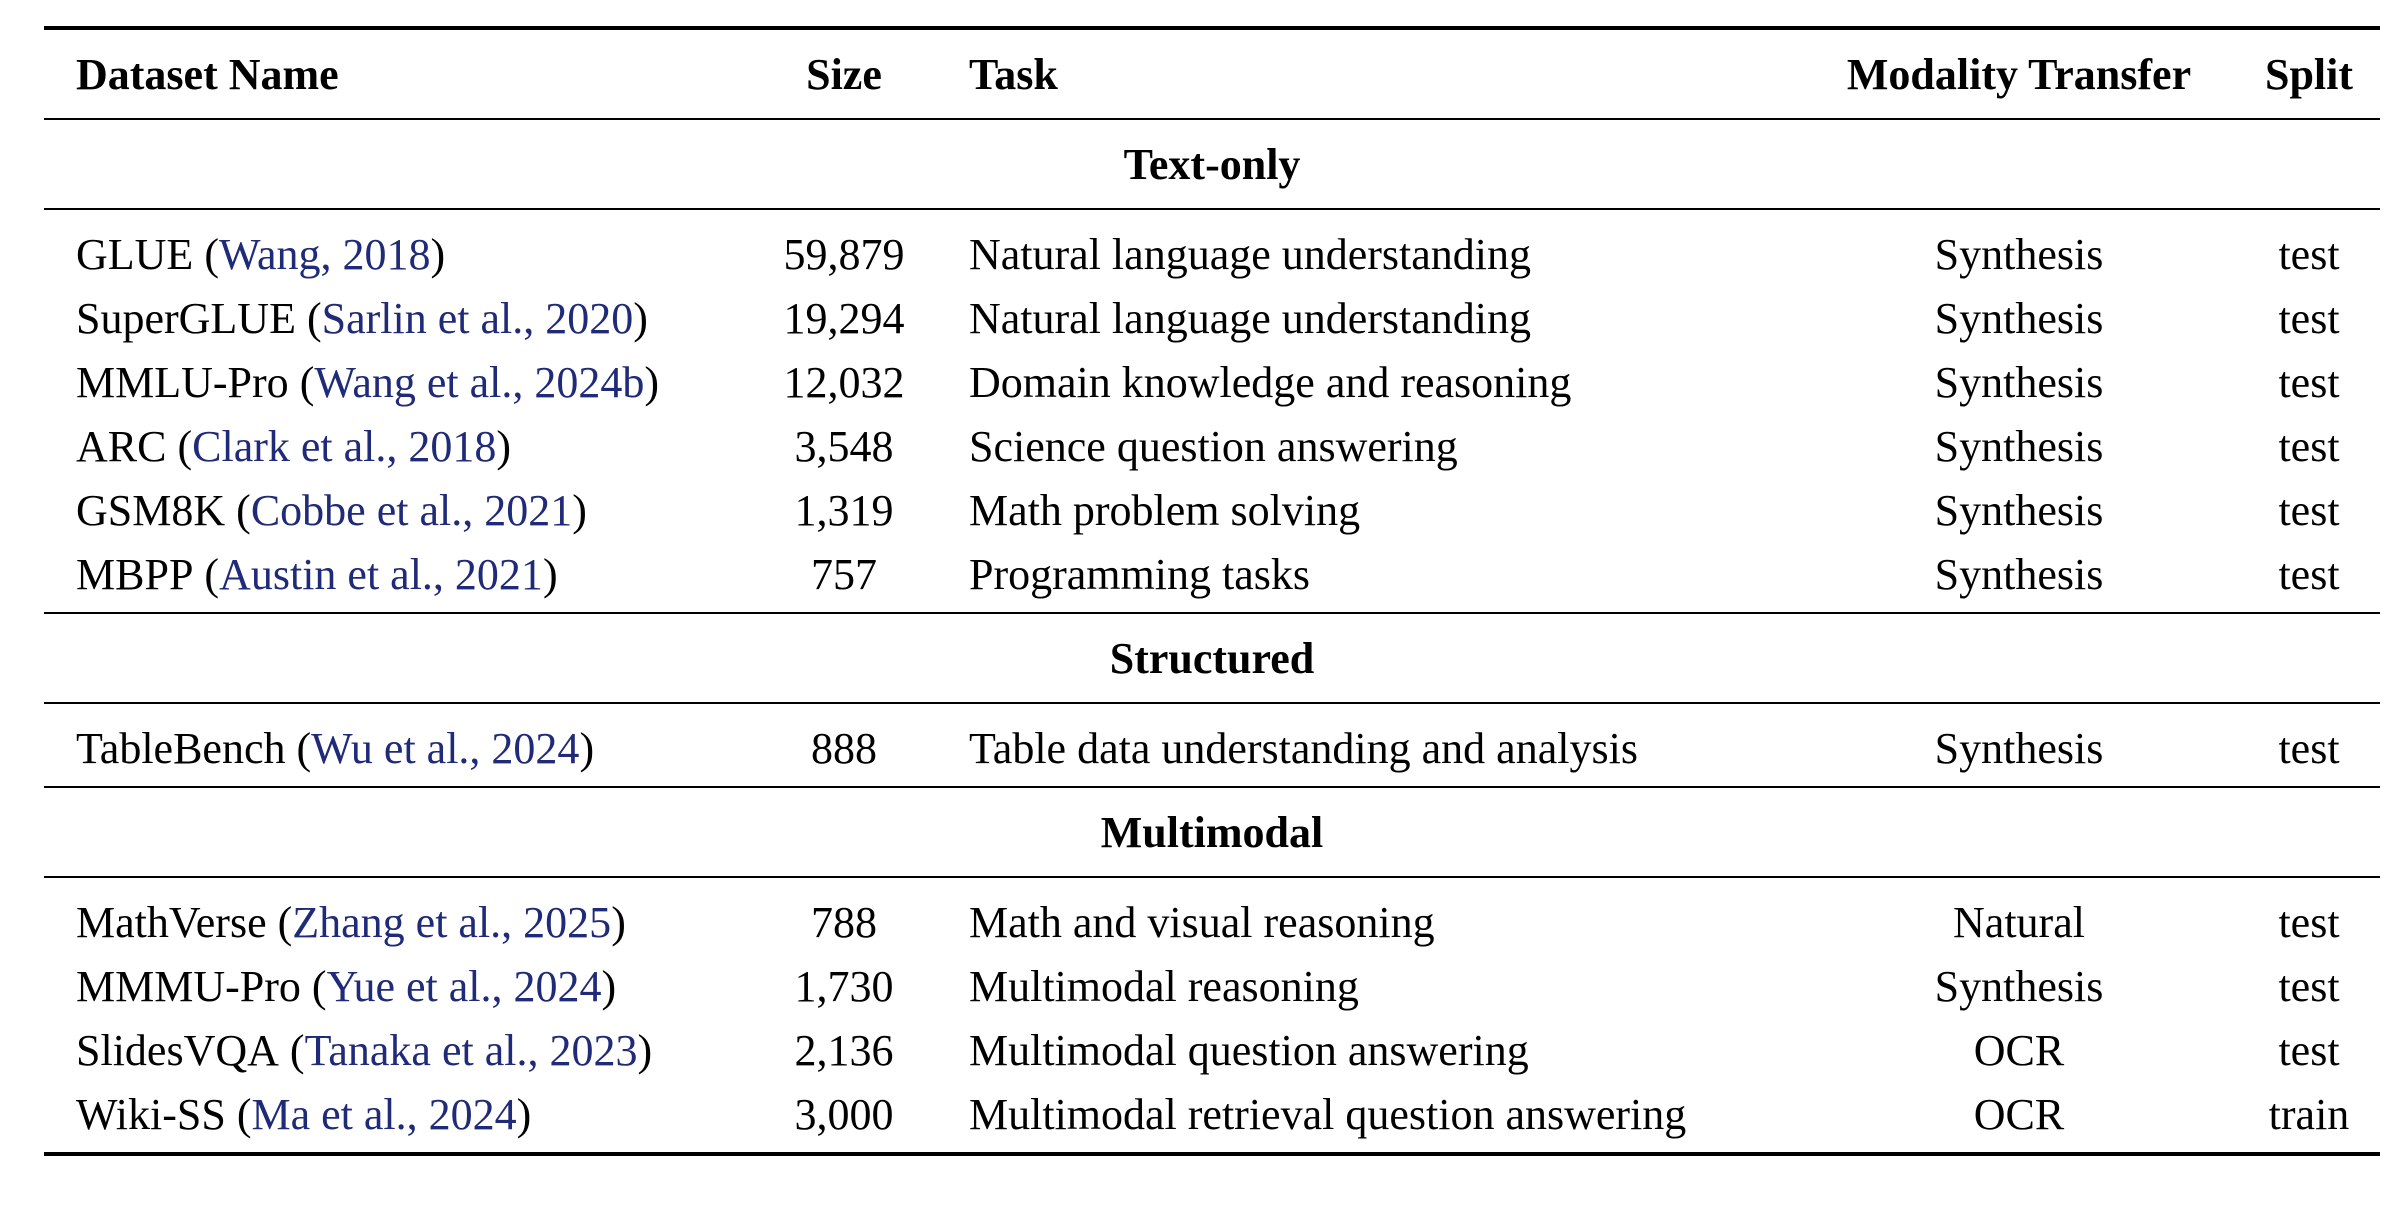 The width and height of the screenshot is (2408, 1212). Describe the element at coordinates (844, 510) in the screenshot. I see `size-cell: 1,319` at that location.